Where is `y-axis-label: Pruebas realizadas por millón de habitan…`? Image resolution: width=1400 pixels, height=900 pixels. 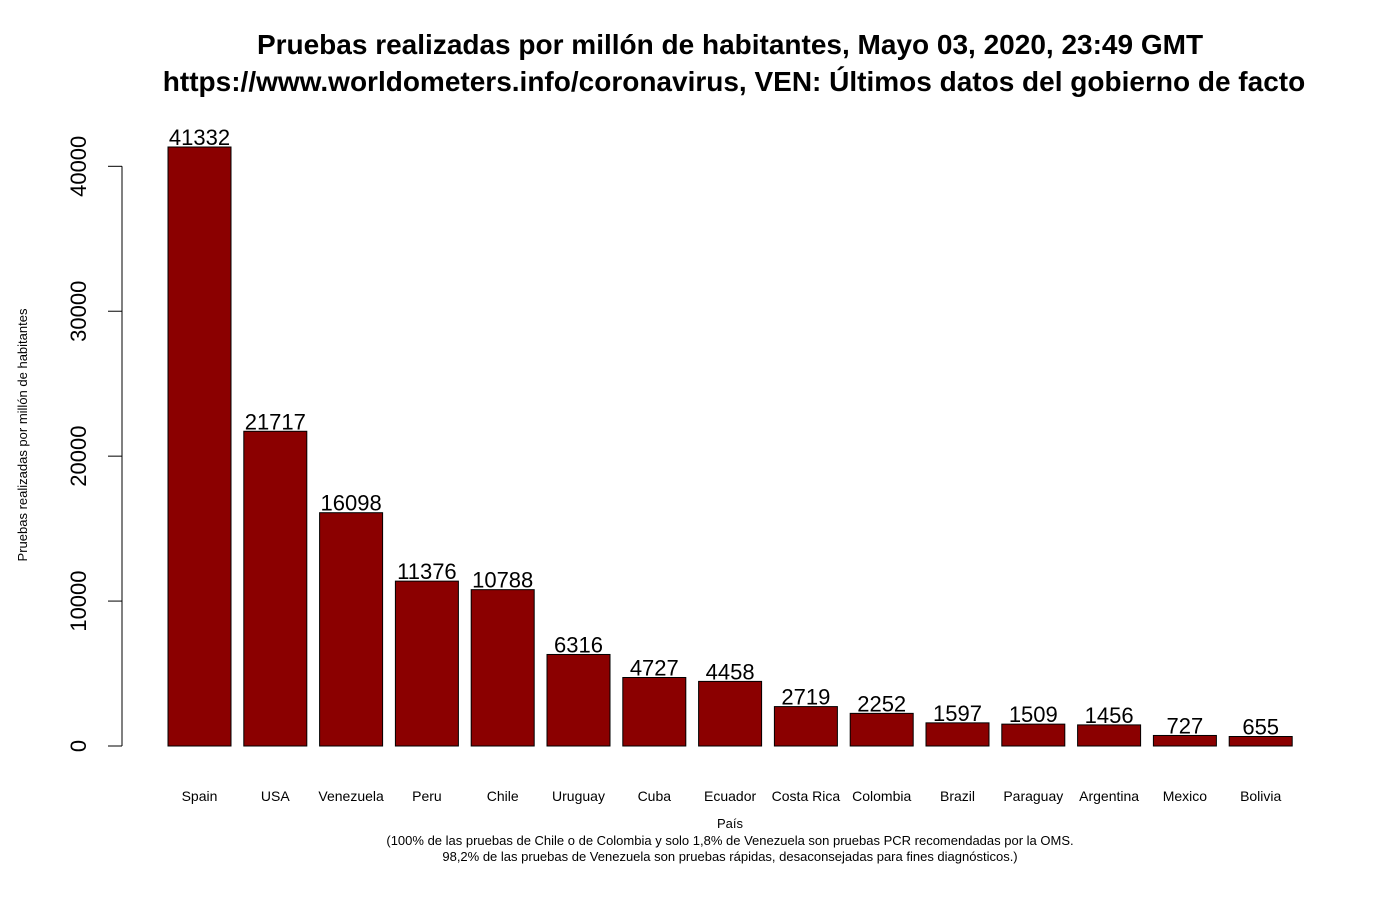
y-axis-label: Pruebas realizadas por millón de habitan… is located at coordinates (22, 434).